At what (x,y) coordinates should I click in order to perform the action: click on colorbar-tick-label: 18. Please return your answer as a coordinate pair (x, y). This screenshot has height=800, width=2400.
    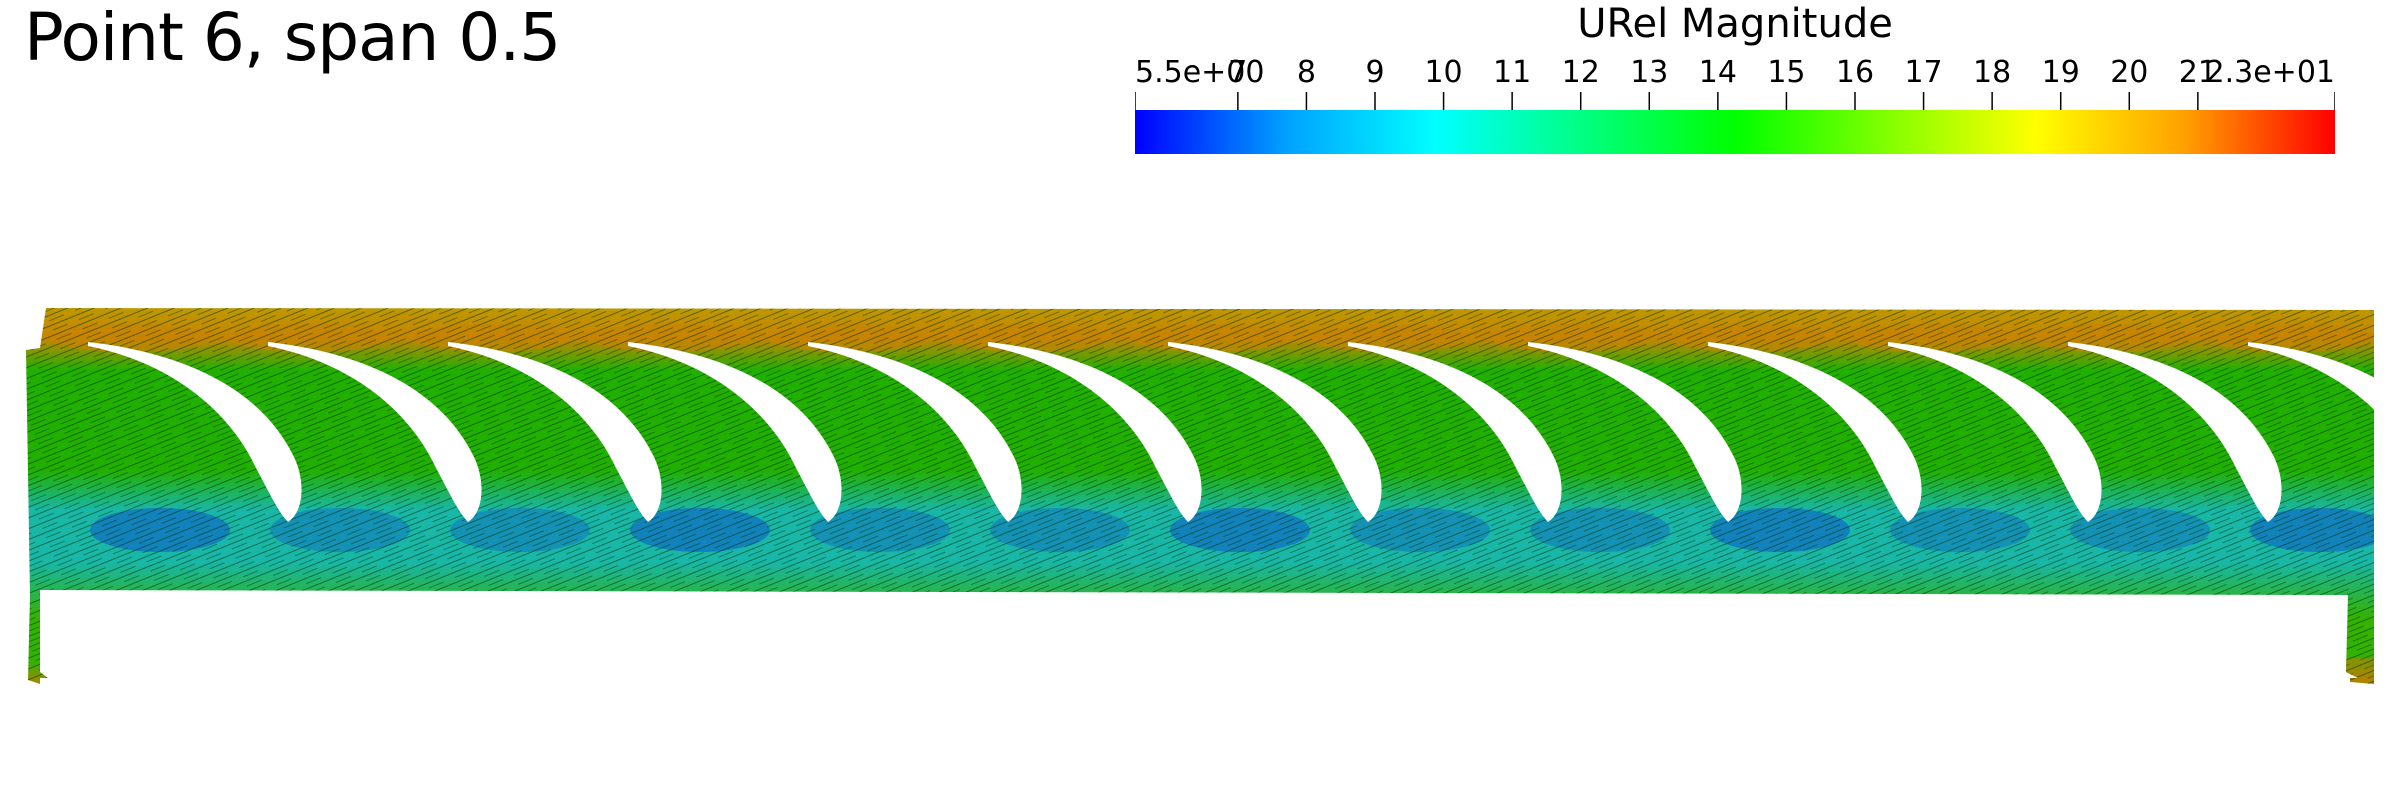
    Looking at the image, I should click on (1992, 72).